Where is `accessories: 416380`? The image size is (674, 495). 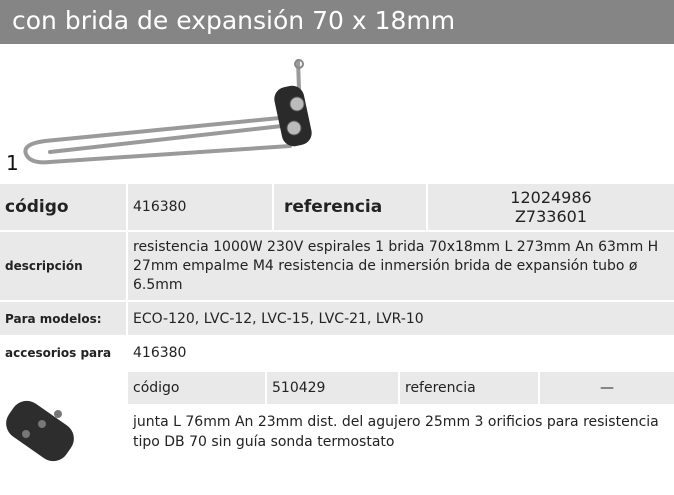
accessories: 416380 is located at coordinates (401, 352).